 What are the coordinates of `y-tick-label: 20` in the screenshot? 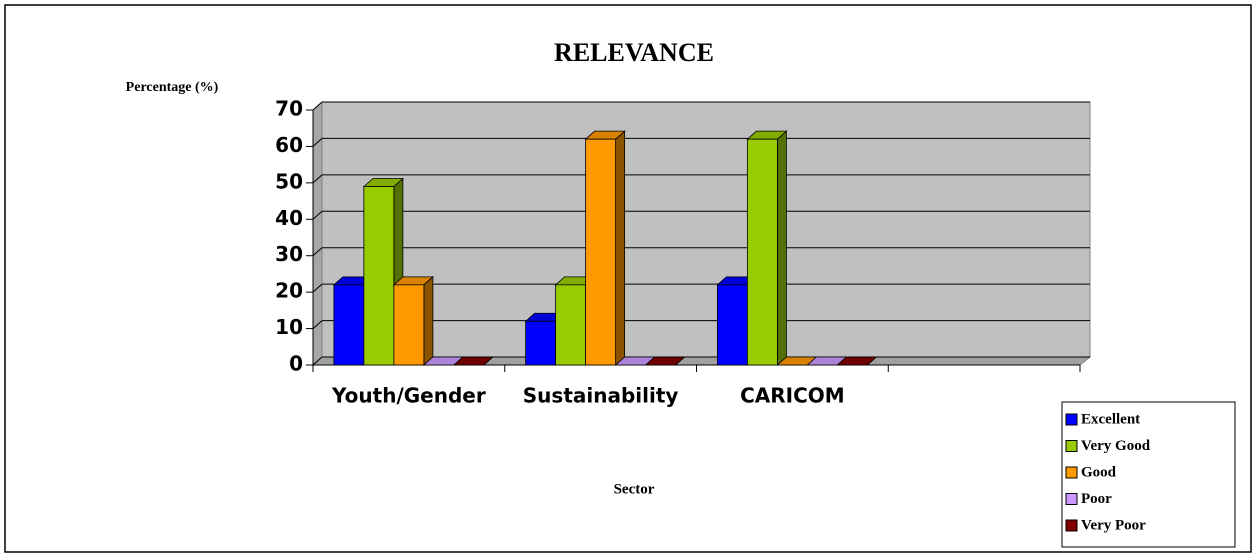 It's located at (289, 291).